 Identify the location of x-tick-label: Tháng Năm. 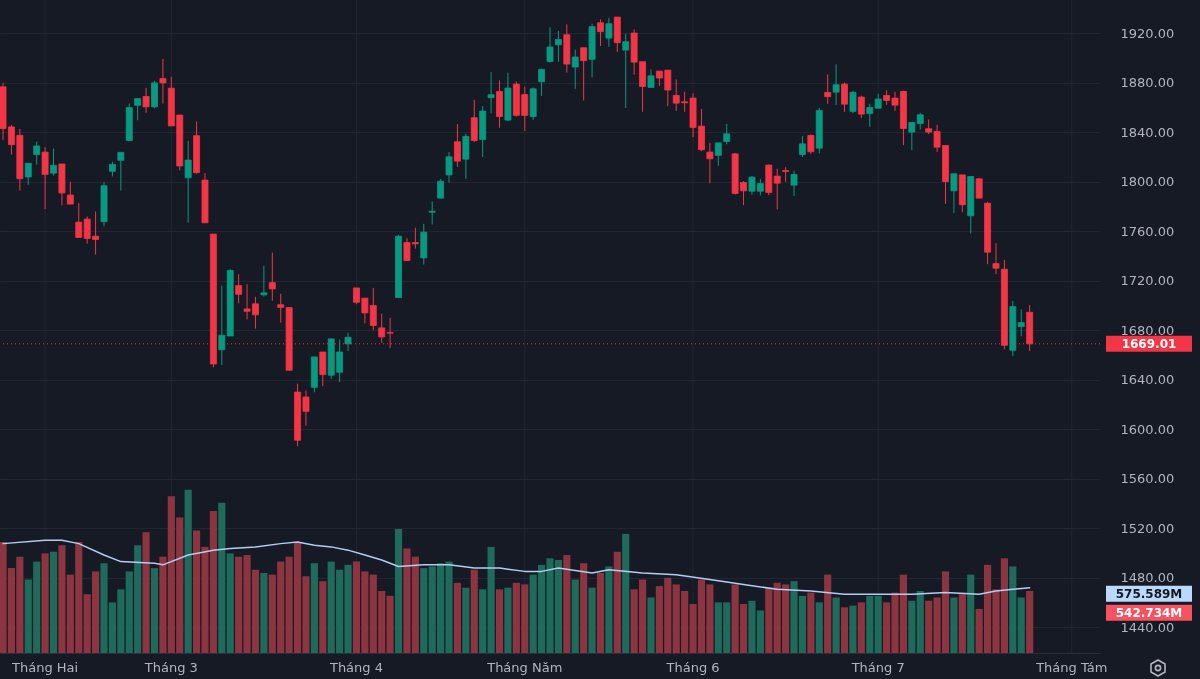
(524, 667).